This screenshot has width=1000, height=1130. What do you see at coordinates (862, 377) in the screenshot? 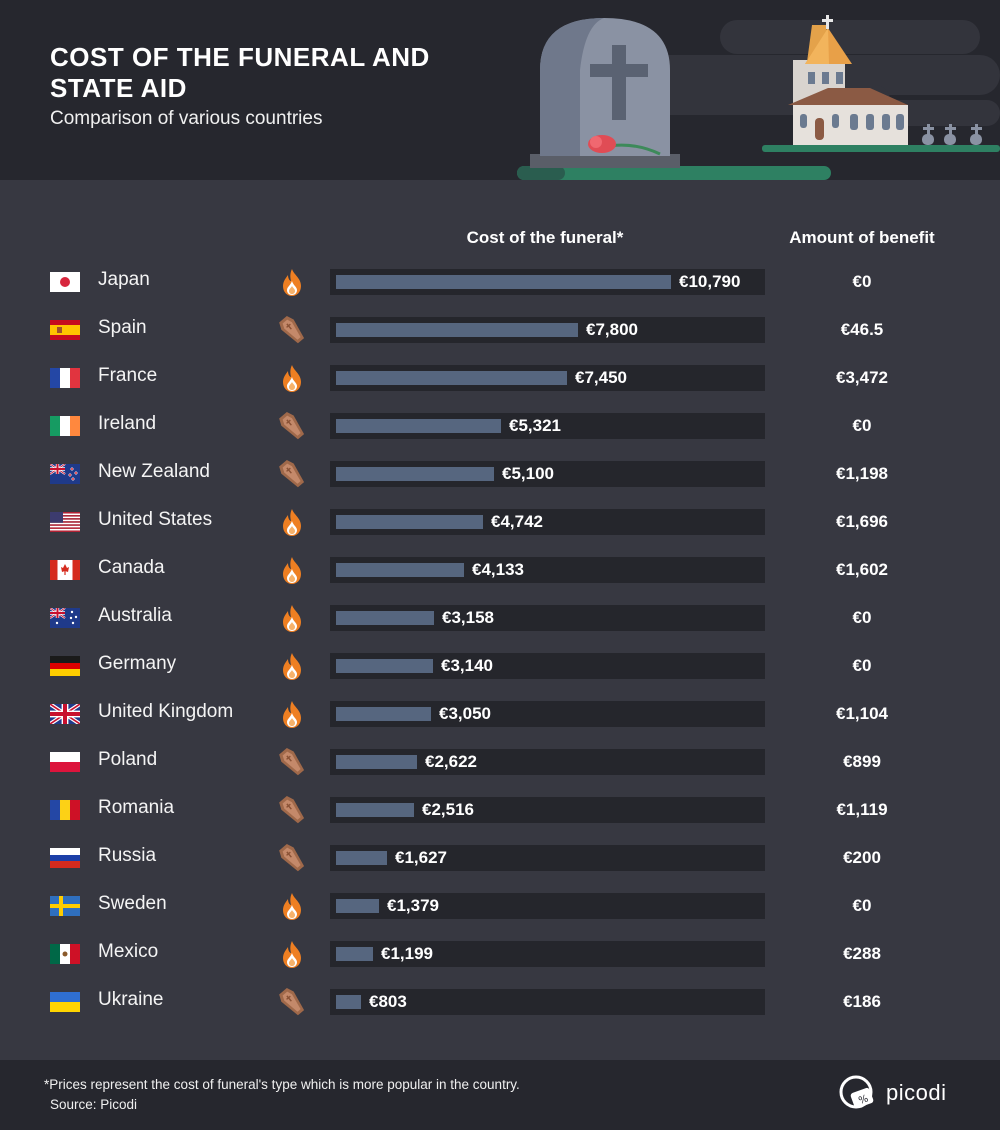
I see `benefit-value: €3,472` at bounding box center [862, 377].